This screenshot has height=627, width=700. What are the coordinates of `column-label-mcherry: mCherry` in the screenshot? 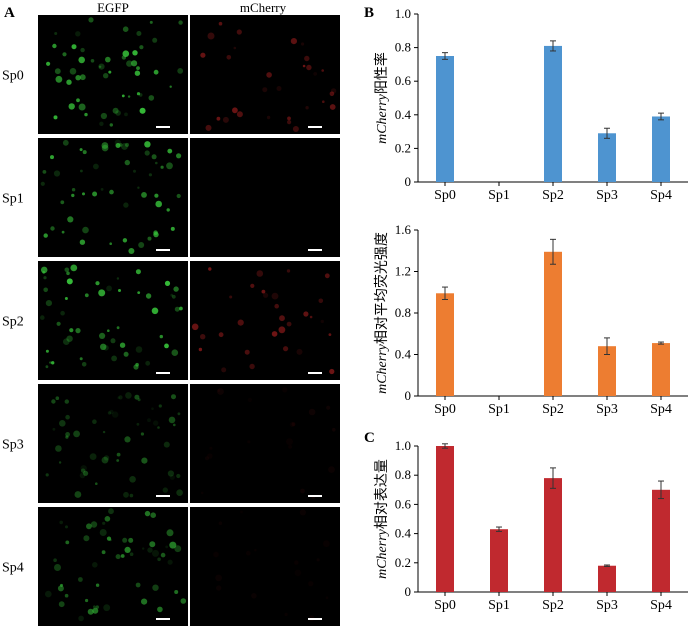 It's located at (263, 7).